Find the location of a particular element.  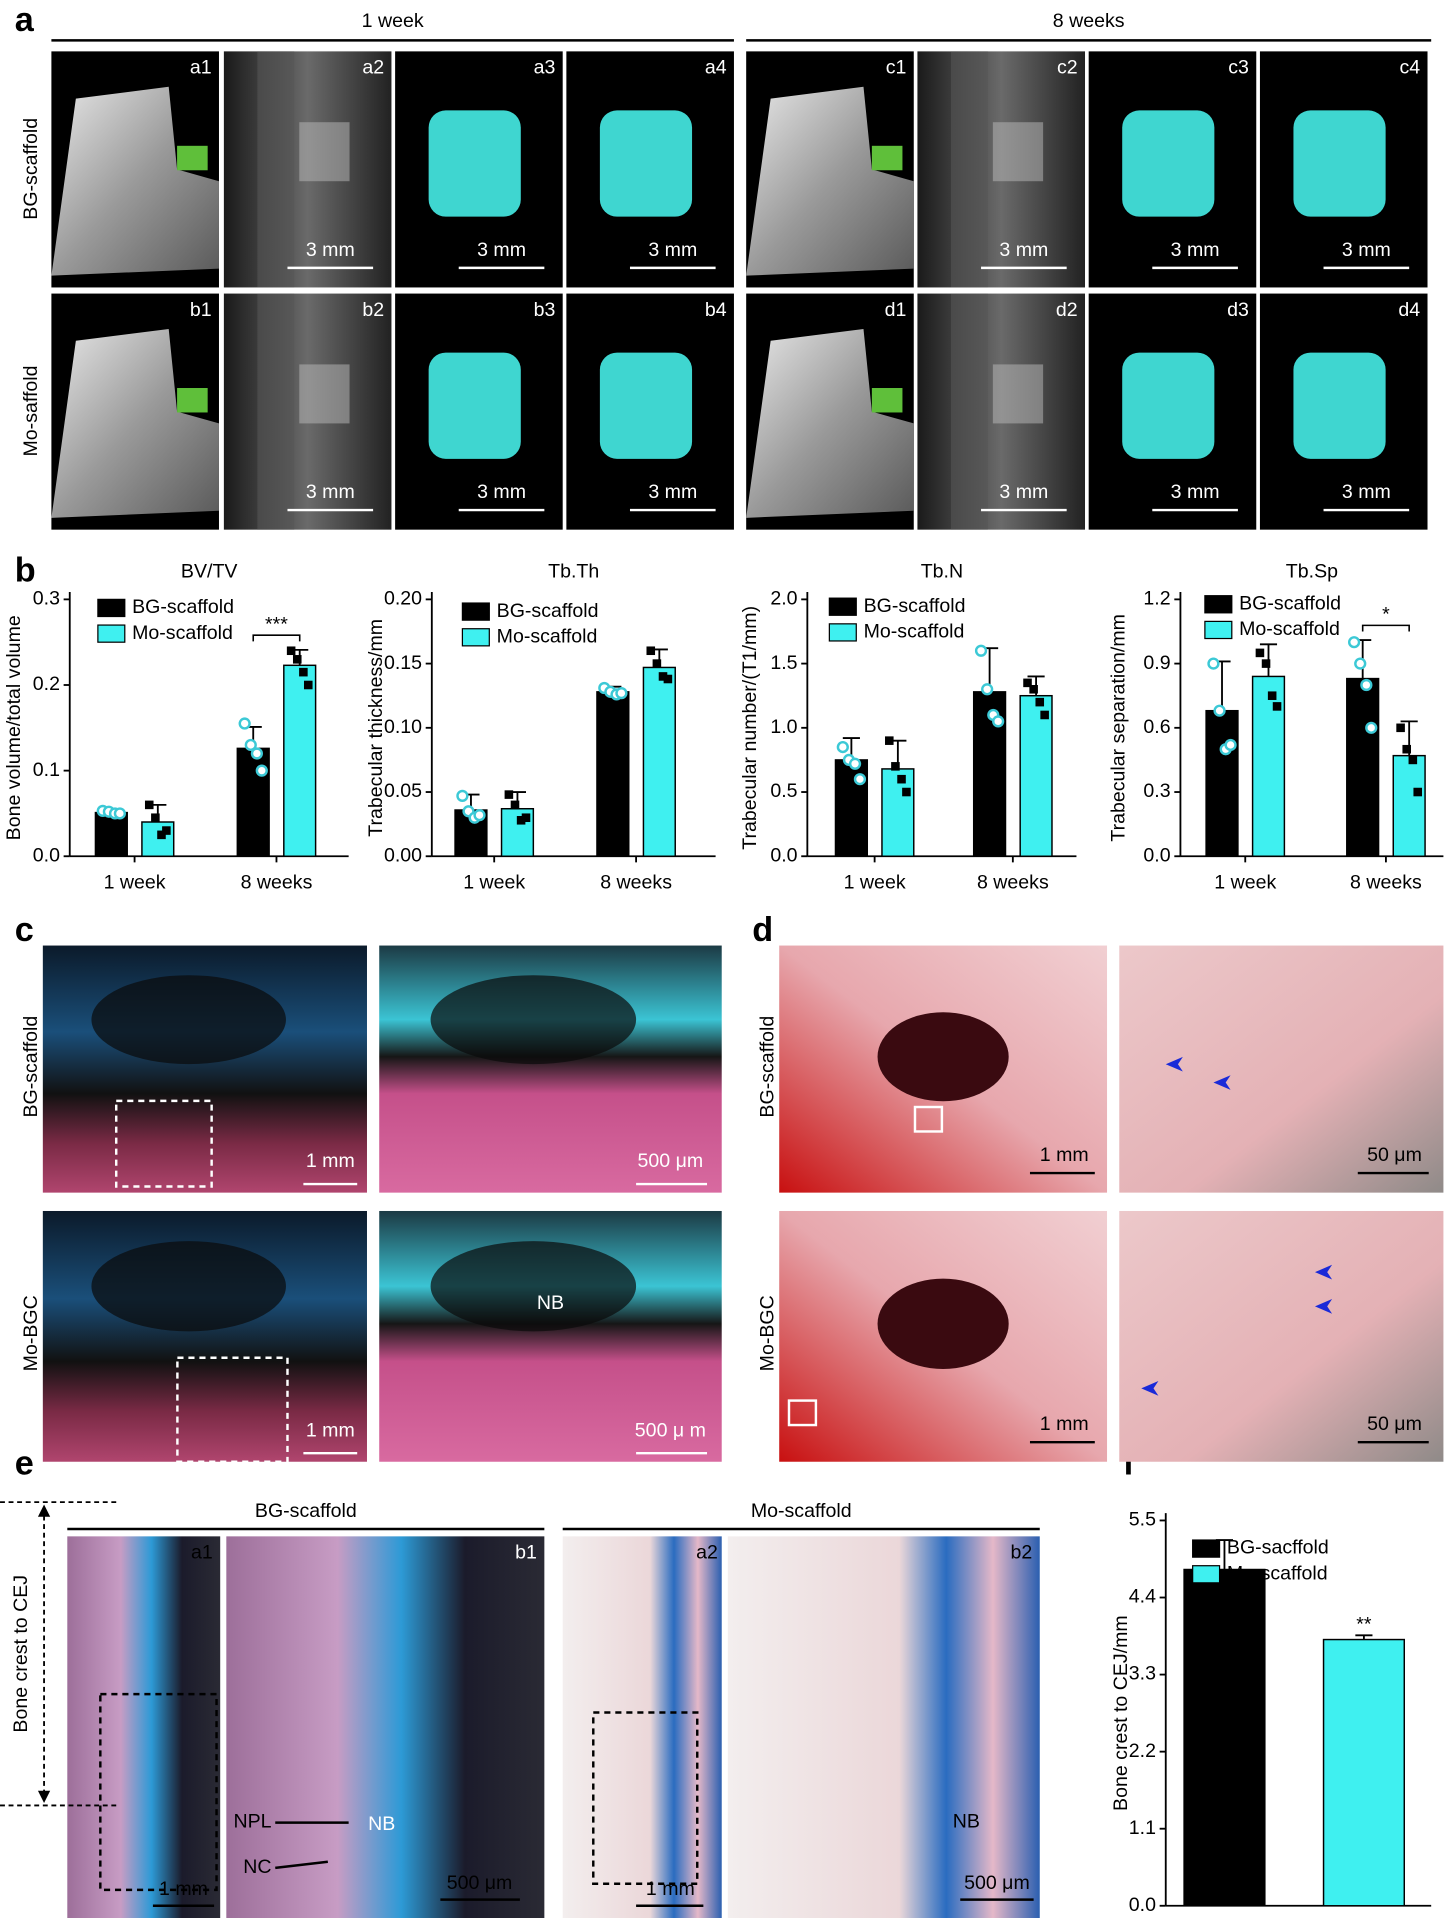

y-tick-label: 0.5 is located at coordinates (783, 791).